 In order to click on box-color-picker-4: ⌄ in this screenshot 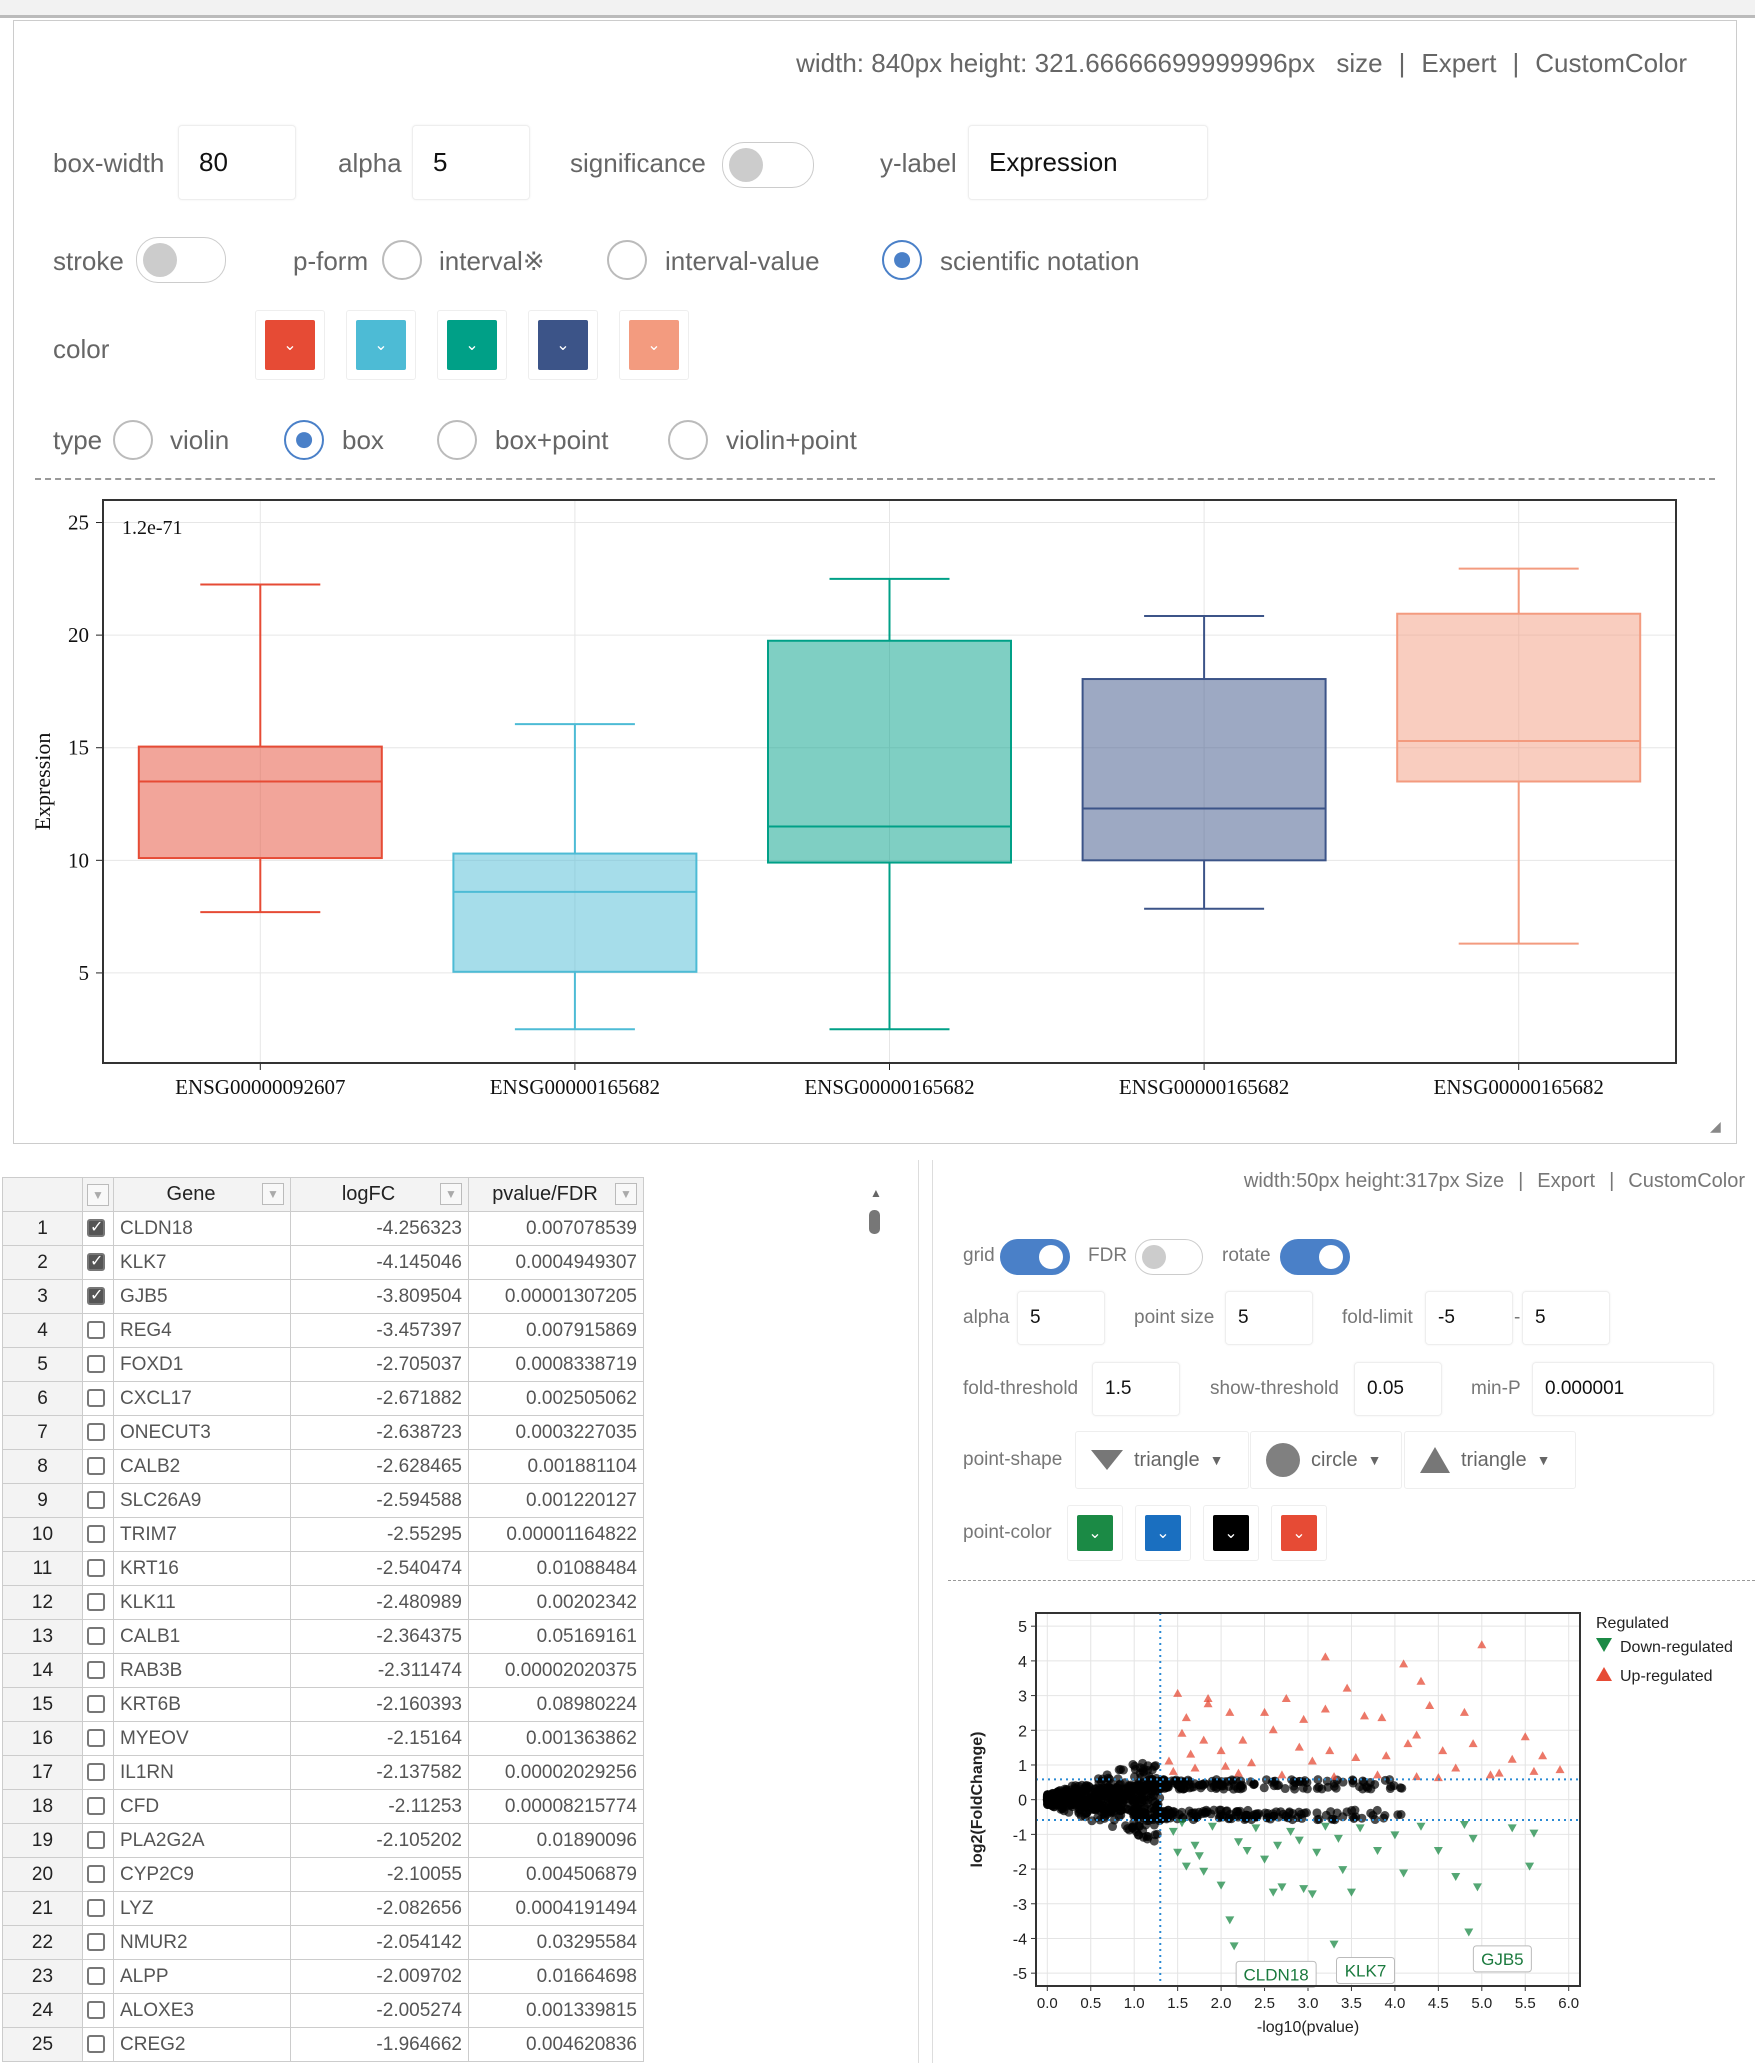, I will do `click(563, 345)`.